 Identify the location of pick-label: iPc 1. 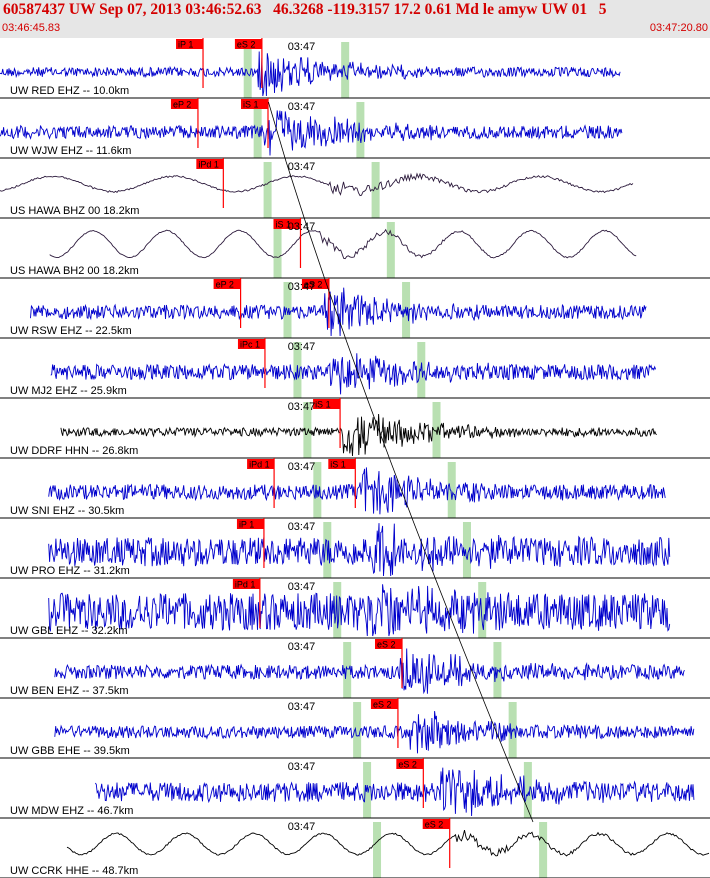
(250, 345).